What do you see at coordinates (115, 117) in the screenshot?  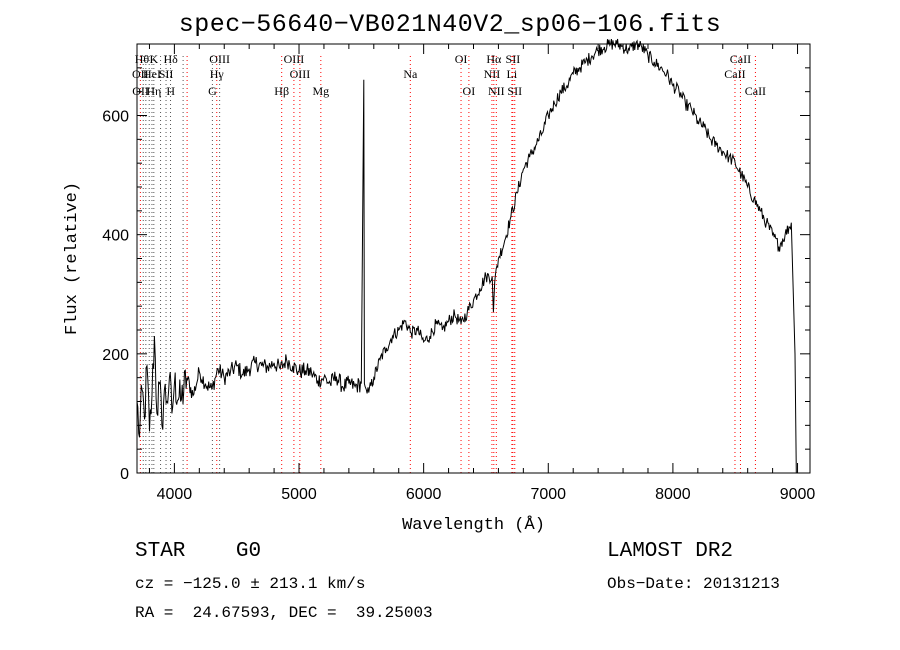 I see `y-tick-label: 600` at bounding box center [115, 117].